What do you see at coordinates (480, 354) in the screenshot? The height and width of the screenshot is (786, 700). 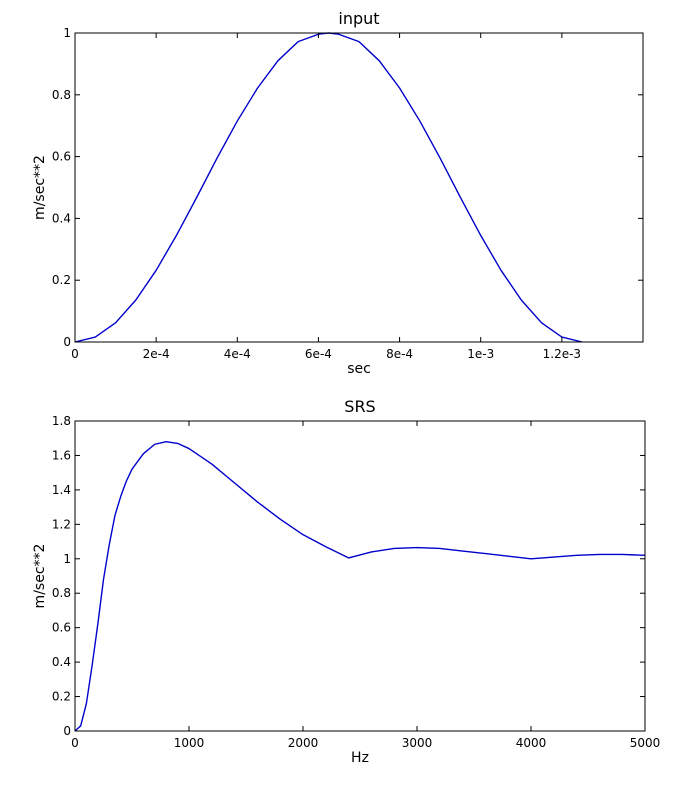 I see `input-x-tick-label: 1e-3` at bounding box center [480, 354].